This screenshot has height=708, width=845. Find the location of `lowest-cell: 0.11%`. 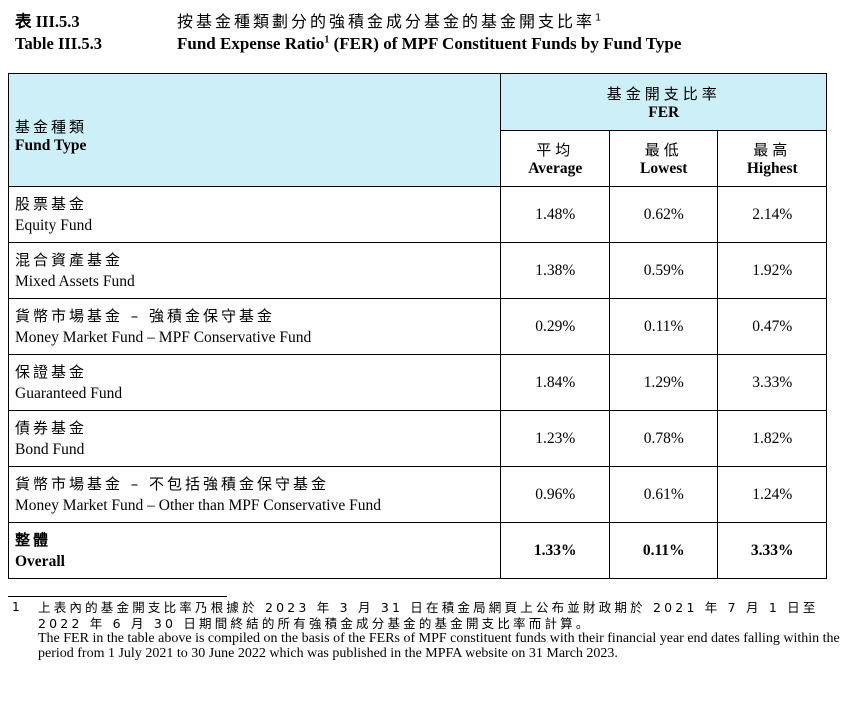

lowest-cell: 0.11% is located at coordinates (663, 326).